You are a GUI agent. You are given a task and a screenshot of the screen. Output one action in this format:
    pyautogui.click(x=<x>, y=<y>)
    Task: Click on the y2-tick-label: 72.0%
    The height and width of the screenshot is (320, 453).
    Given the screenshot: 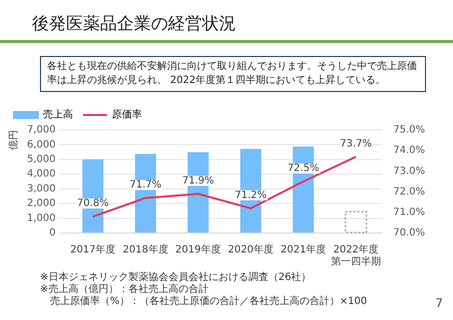 What is the action you would take?
    pyautogui.click(x=409, y=192)
    